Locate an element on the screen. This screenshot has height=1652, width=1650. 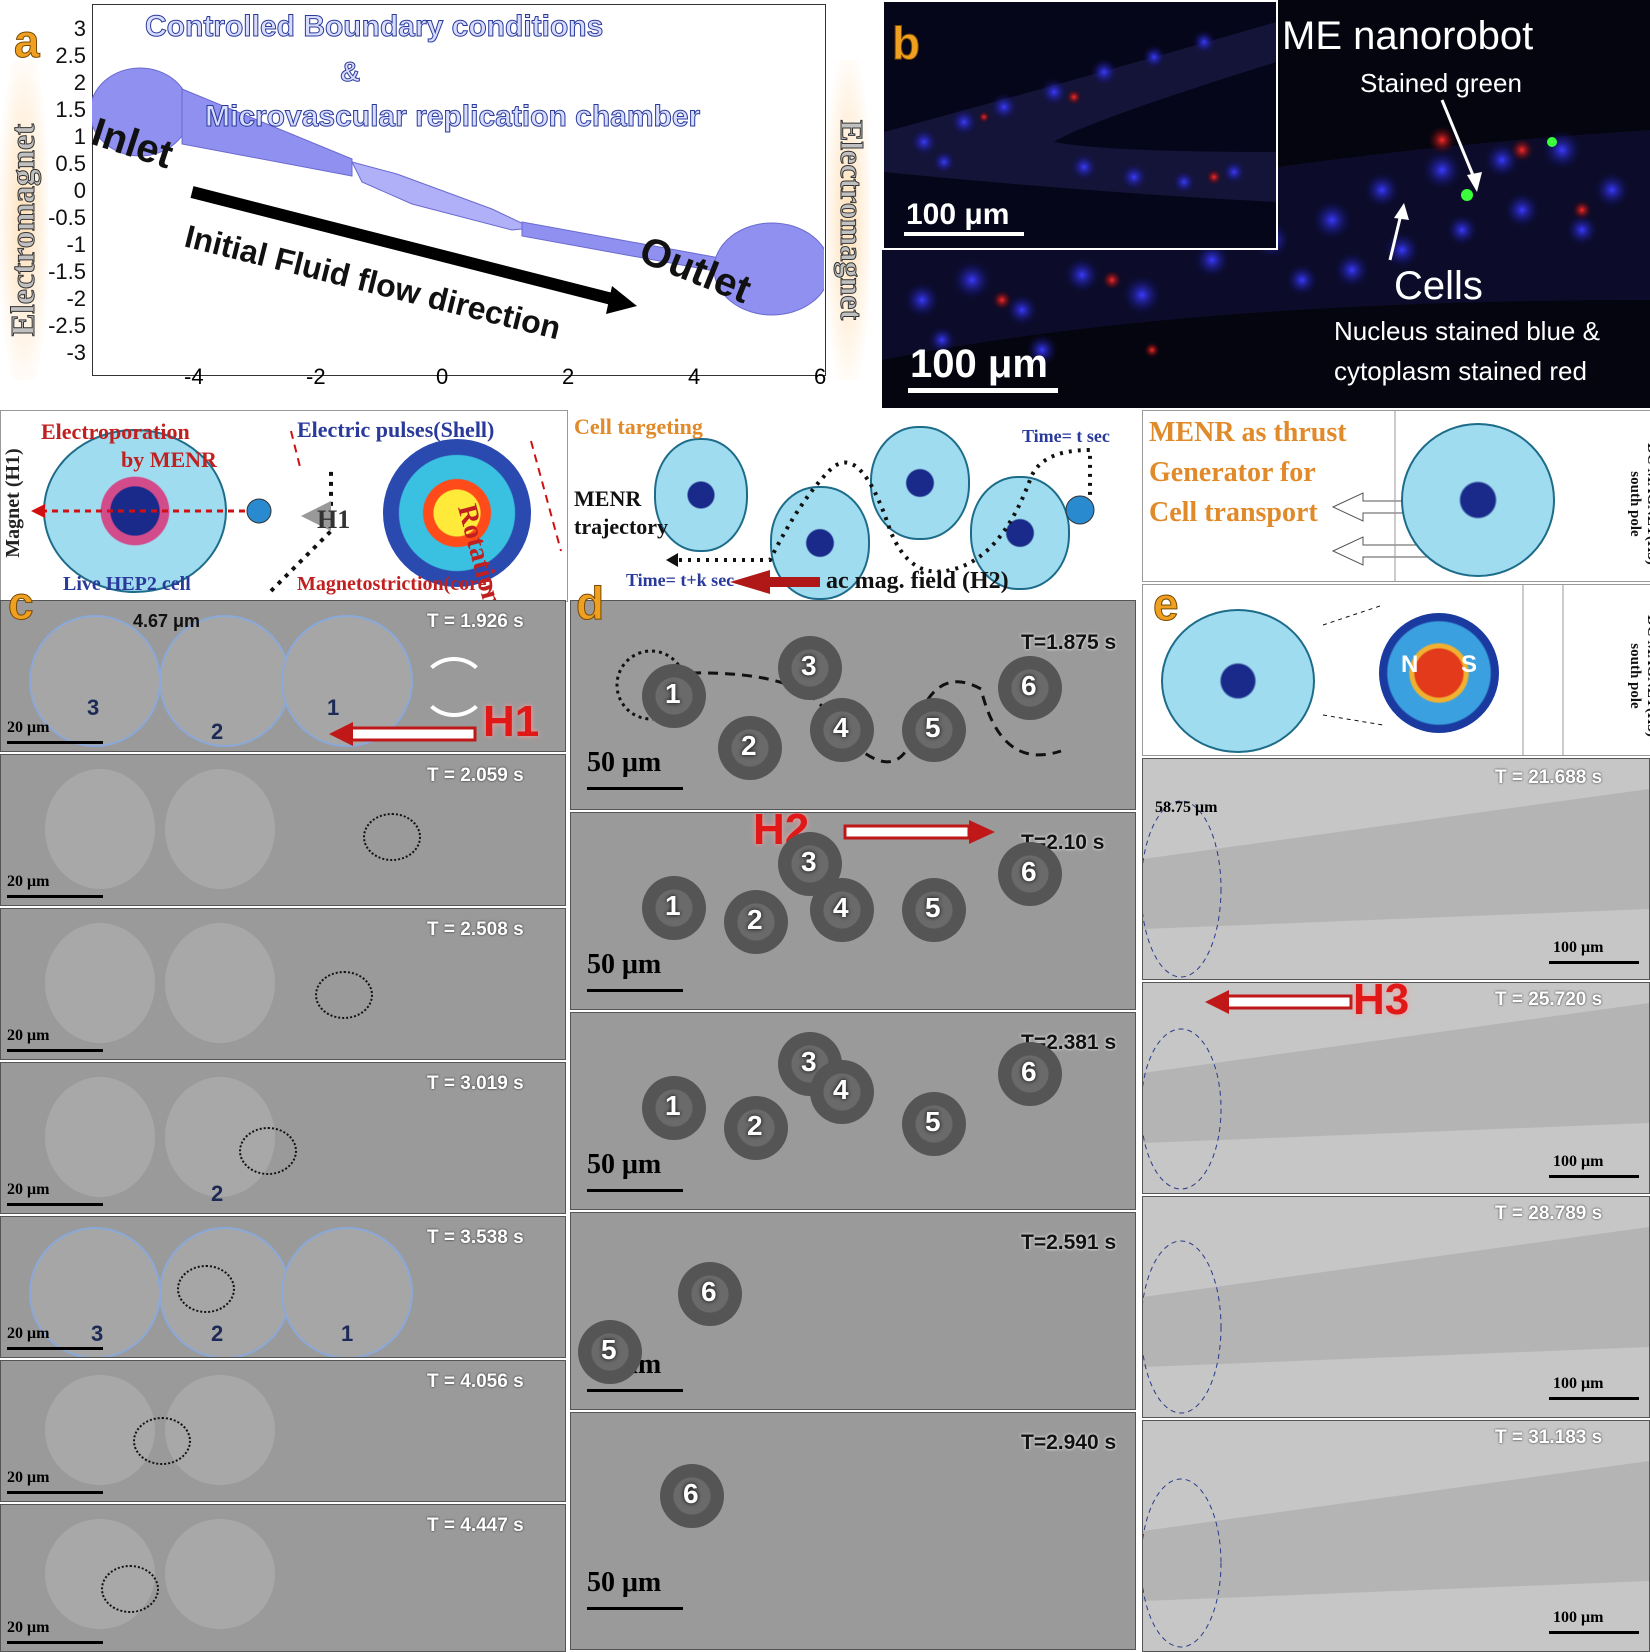
nanorobot-label: ME nanorobot is located at coordinates (1408, 36).